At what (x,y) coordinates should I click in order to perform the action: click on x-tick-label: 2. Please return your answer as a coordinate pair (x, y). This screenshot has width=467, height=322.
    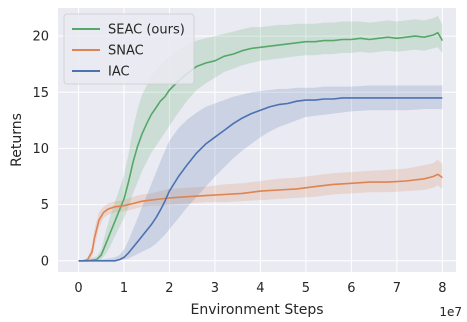
    Looking at the image, I should click on (169, 288).